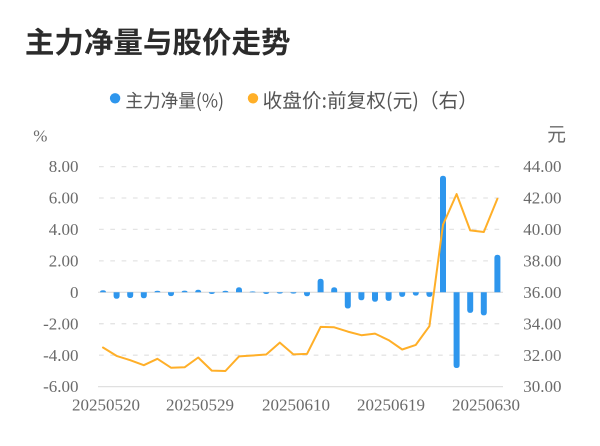 Image resolution: width=600 pixels, height=446 pixels. What do you see at coordinates (64, 198) in the screenshot?
I see `svg-text: 6.00` at bounding box center [64, 198].